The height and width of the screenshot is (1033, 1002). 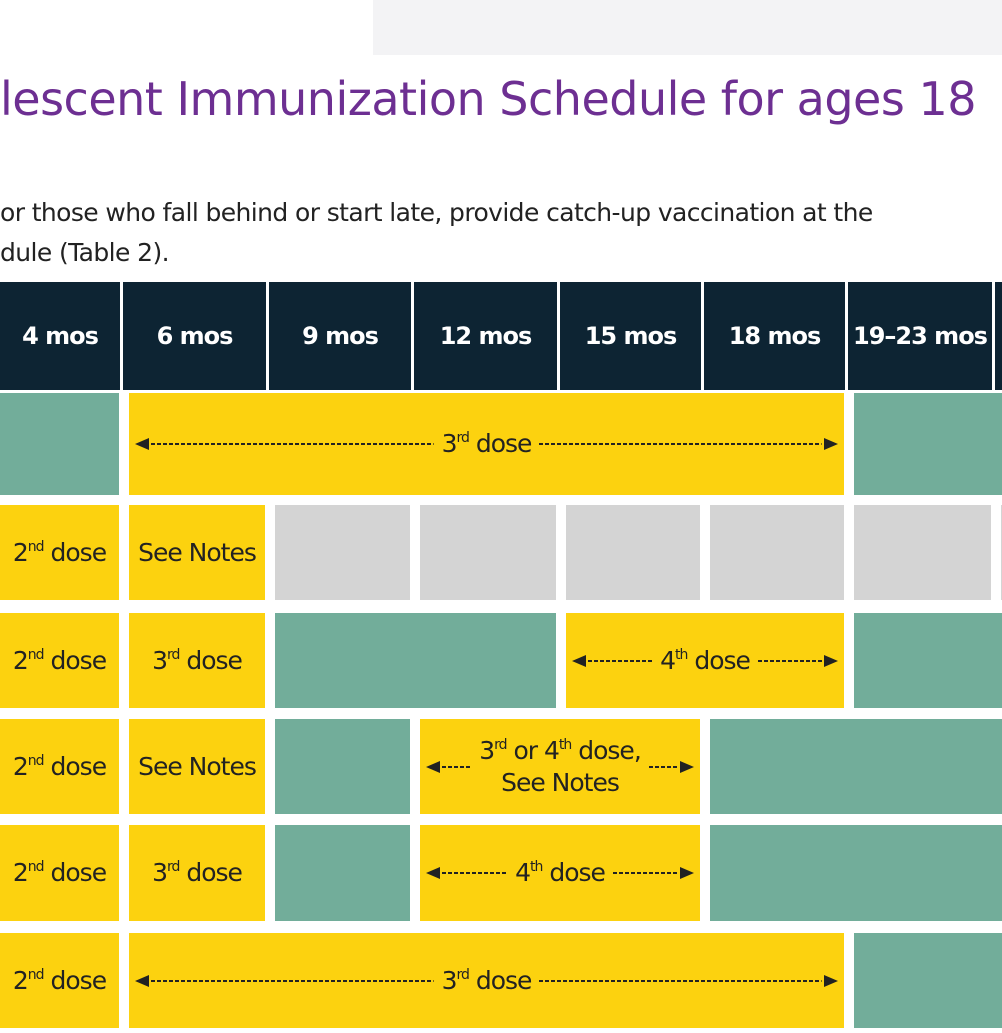 What do you see at coordinates (60, 336) in the screenshot?
I see `header-cell: 4 mos` at bounding box center [60, 336].